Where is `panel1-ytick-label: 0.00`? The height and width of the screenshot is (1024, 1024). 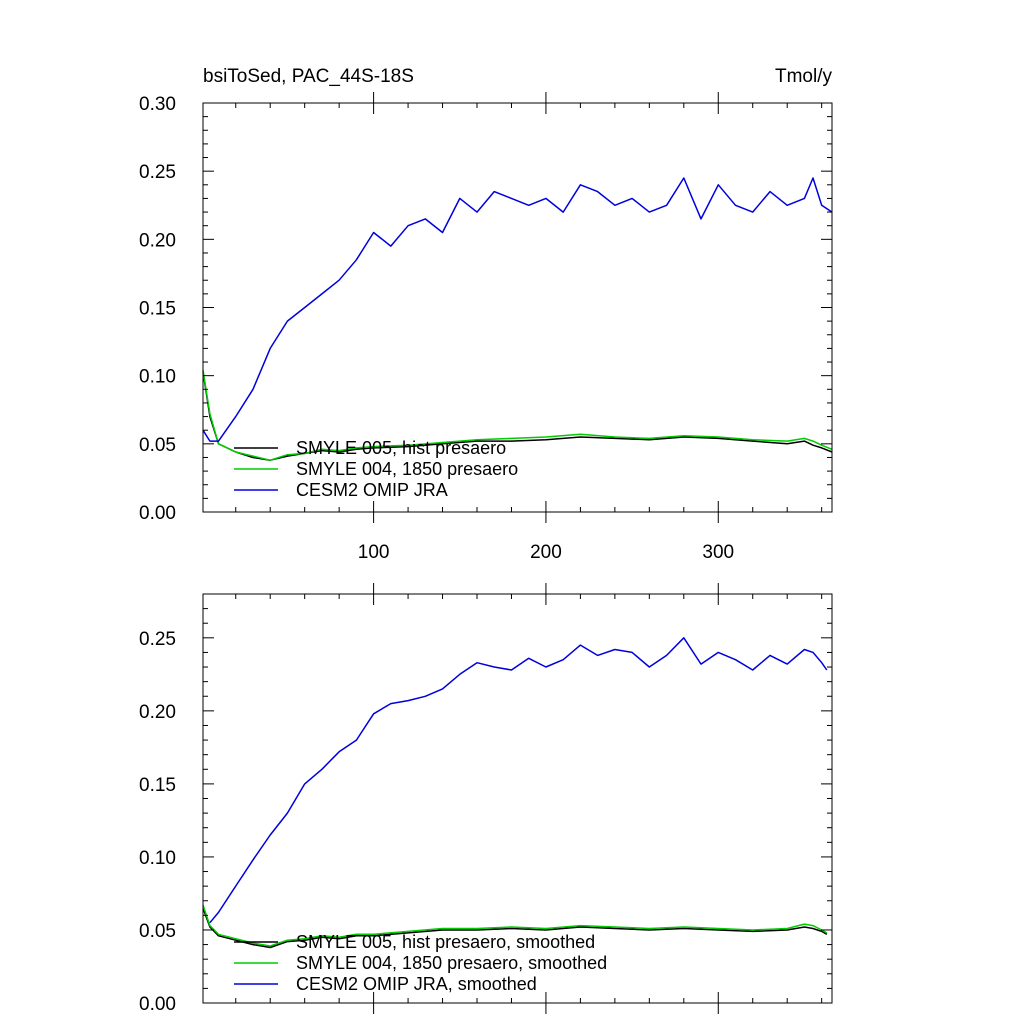 panel1-ytick-label: 0.00 is located at coordinates (157, 513).